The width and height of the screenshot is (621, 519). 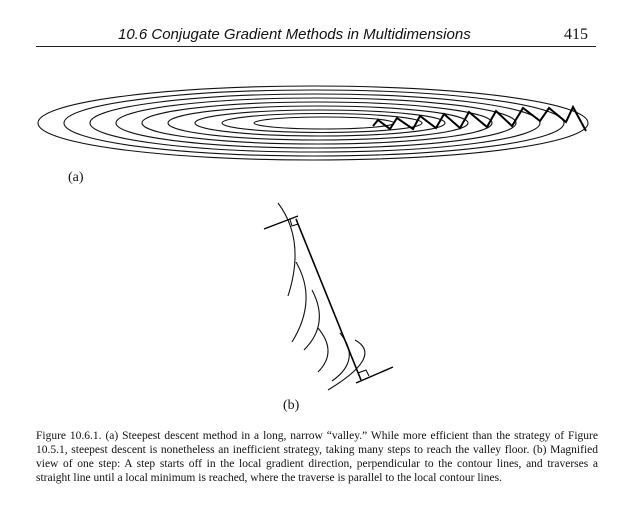 I want to click on starting-contour-tangent, so click(x=281, y=222).